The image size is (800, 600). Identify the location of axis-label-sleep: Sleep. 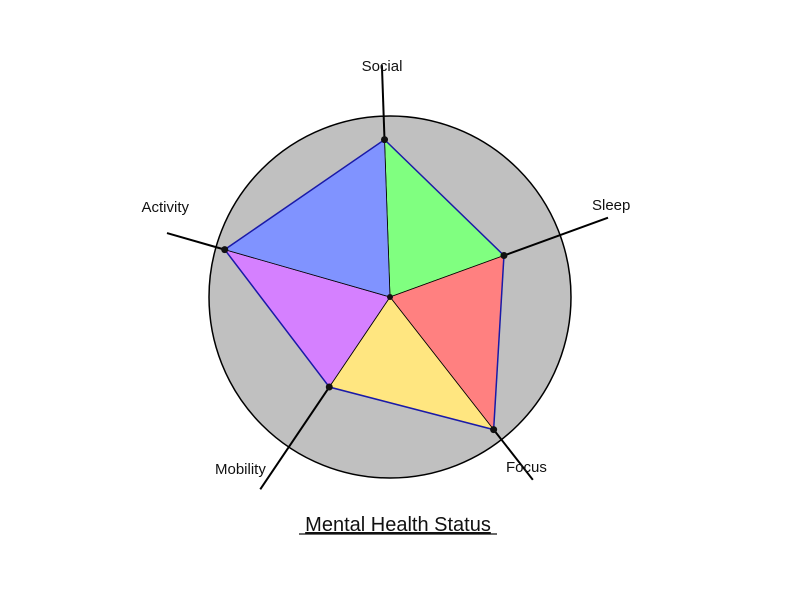
(611, 205).